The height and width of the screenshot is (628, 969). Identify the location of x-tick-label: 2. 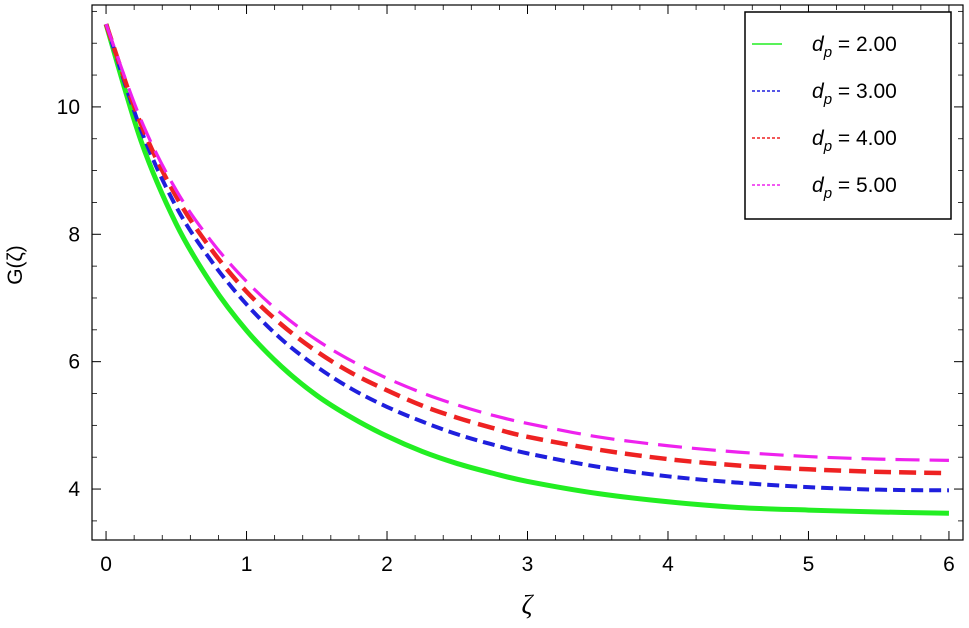
(387, 564).